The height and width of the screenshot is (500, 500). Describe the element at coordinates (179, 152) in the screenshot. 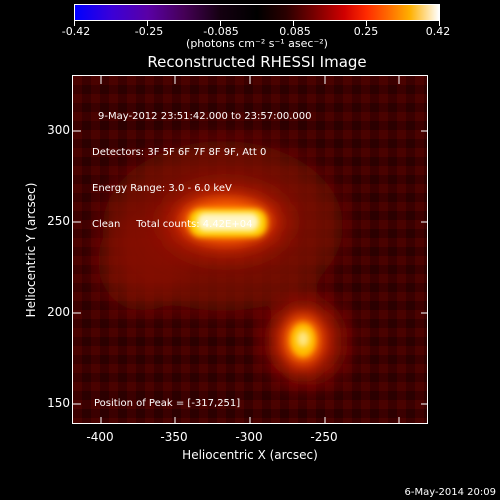

I see `detectors-text: Detectors: 3F 5F 6F 7F 8F 9F, Att 0` at that location.